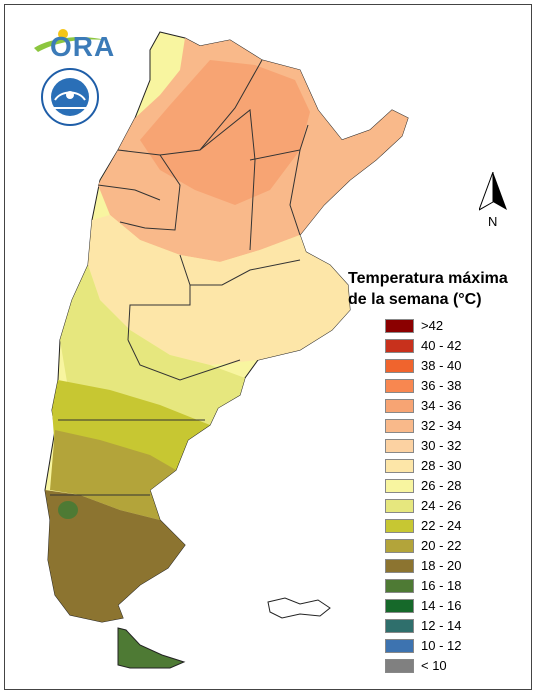 The height and width of the screenshot is (696, 538). Describe the element at coordinates (428, 278) in the screenshot. I see `legend-title-line1: Temperatura máxima` at that location.